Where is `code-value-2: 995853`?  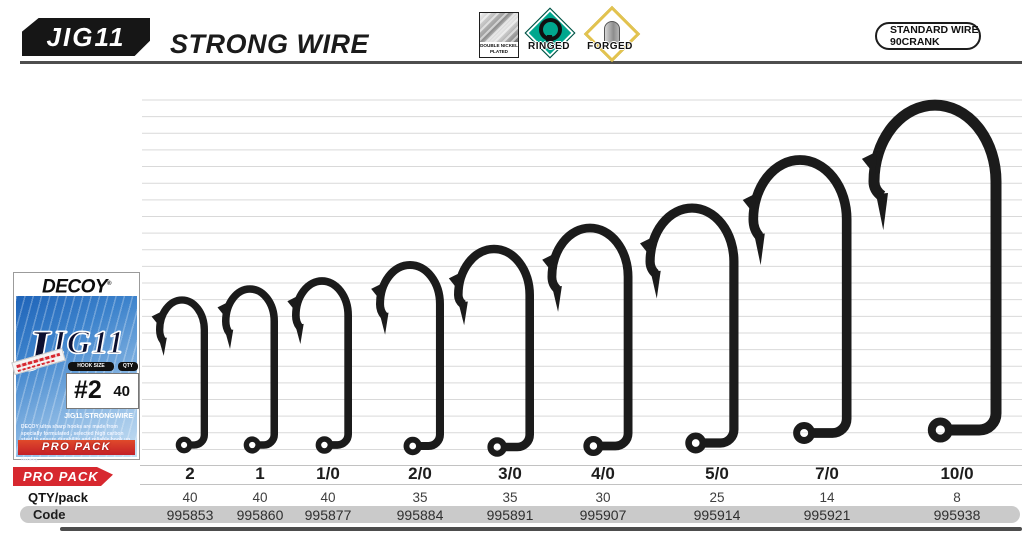
code-value-2: 995853 is located at coordinates (190, 515).